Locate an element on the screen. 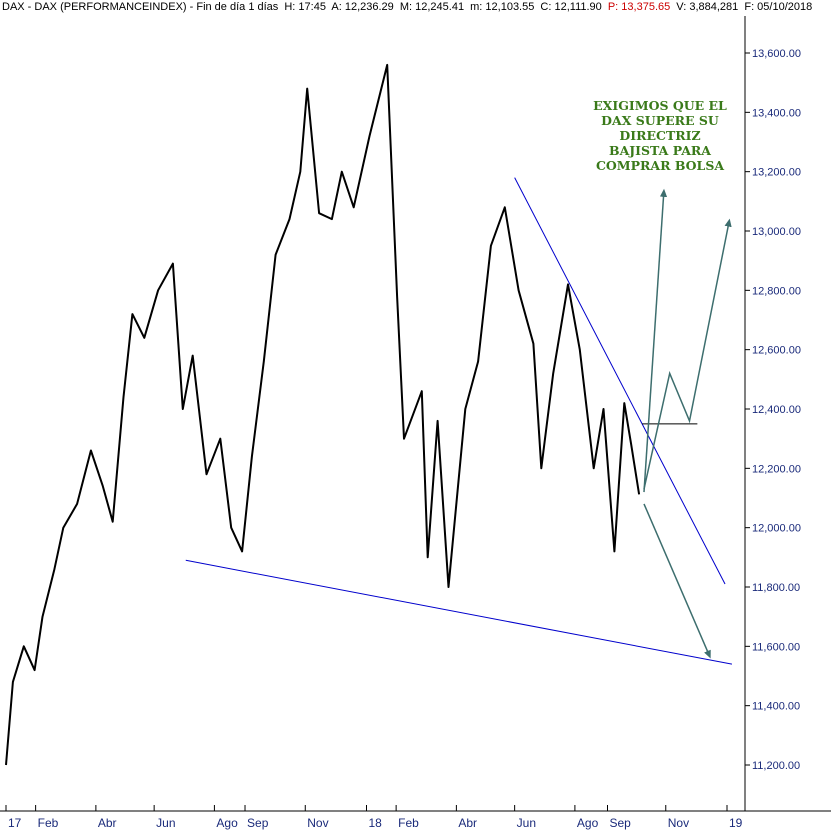 The image size is (831, 830). y-tick-label: 11,200.00 is located at coordinates (776, 766).